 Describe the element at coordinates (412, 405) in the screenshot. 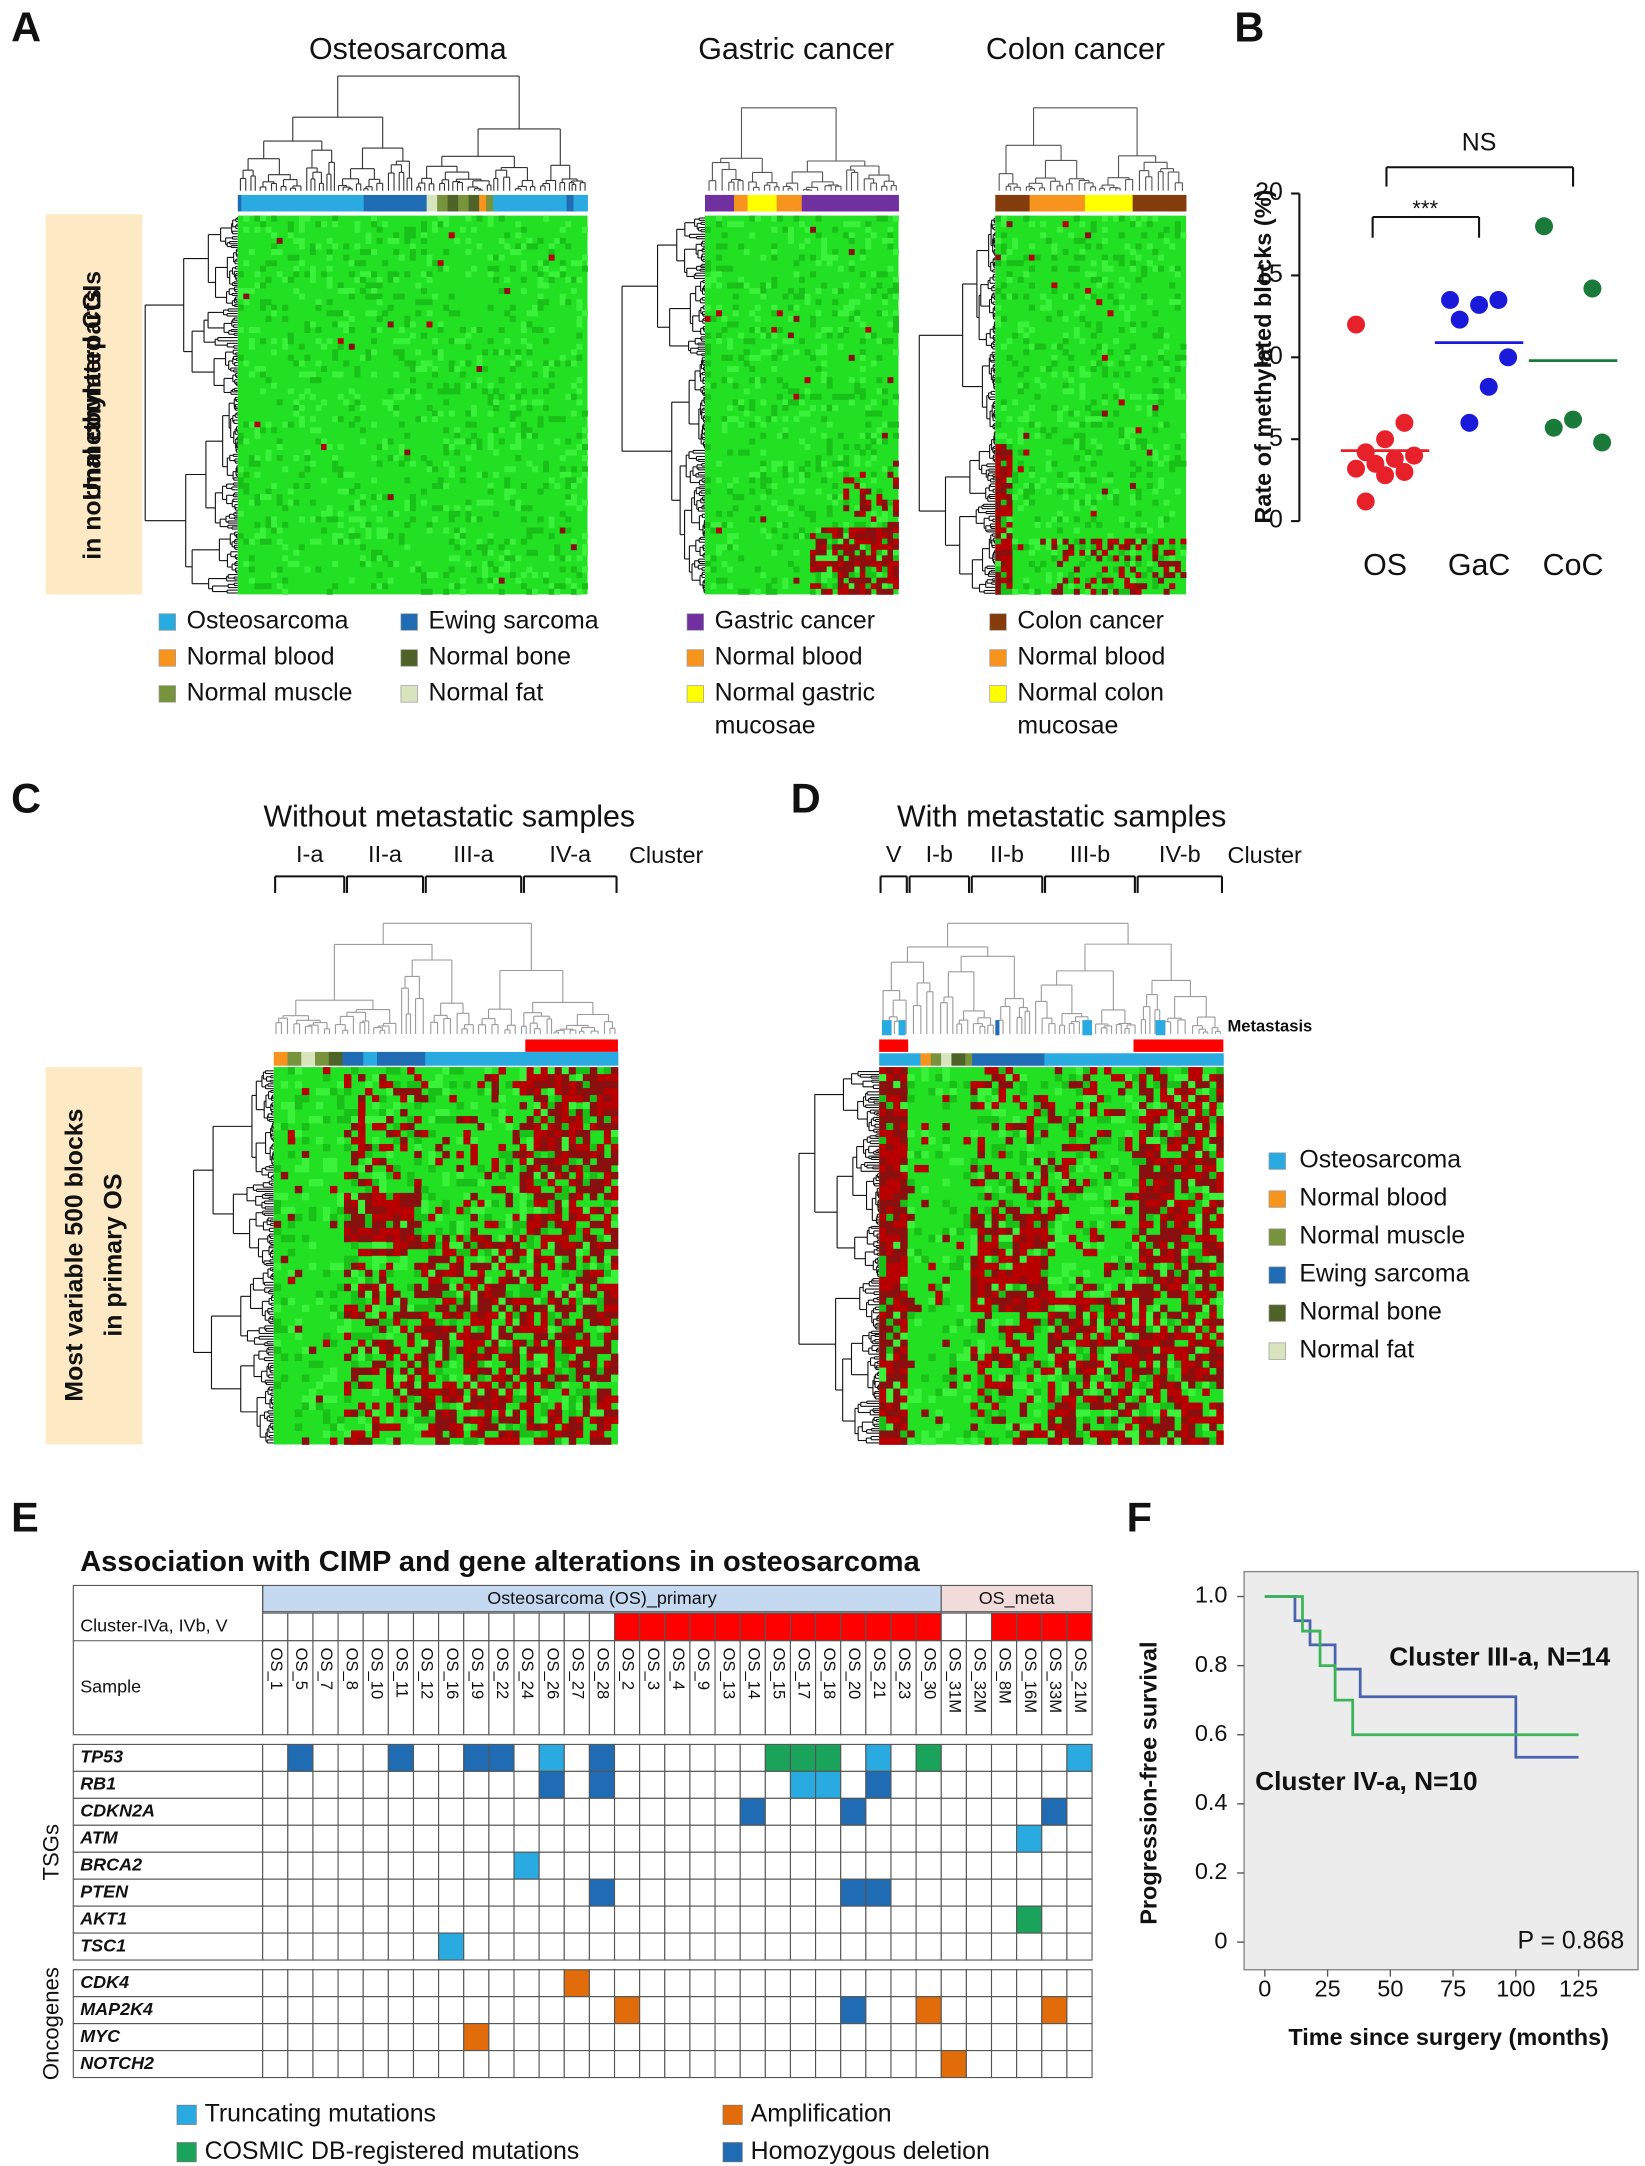

I see `heatmap` at that location.